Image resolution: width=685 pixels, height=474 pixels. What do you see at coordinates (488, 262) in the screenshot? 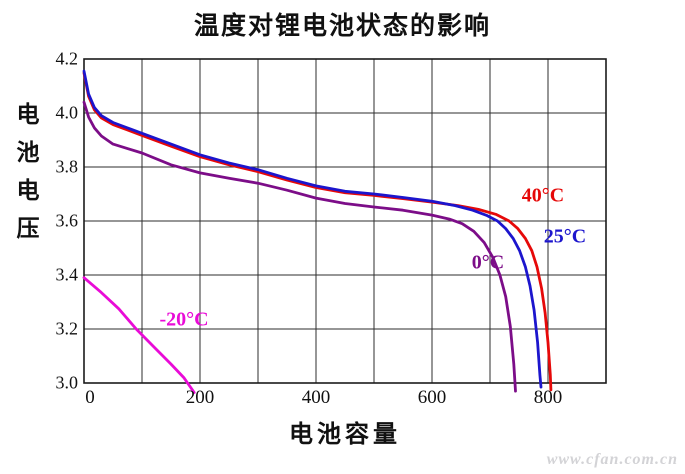
I see `series-label-0c: 0°C` at bounding box center [488, 262].